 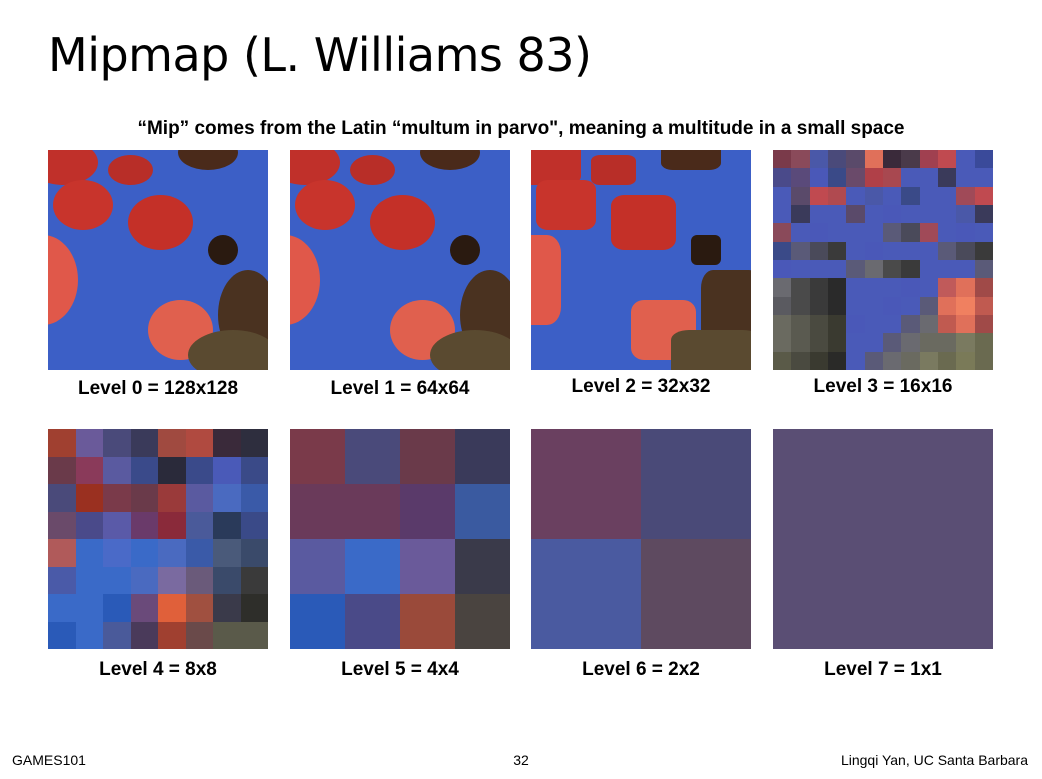 I want to click on mip-level-3-image, so click(x=883, y=260).